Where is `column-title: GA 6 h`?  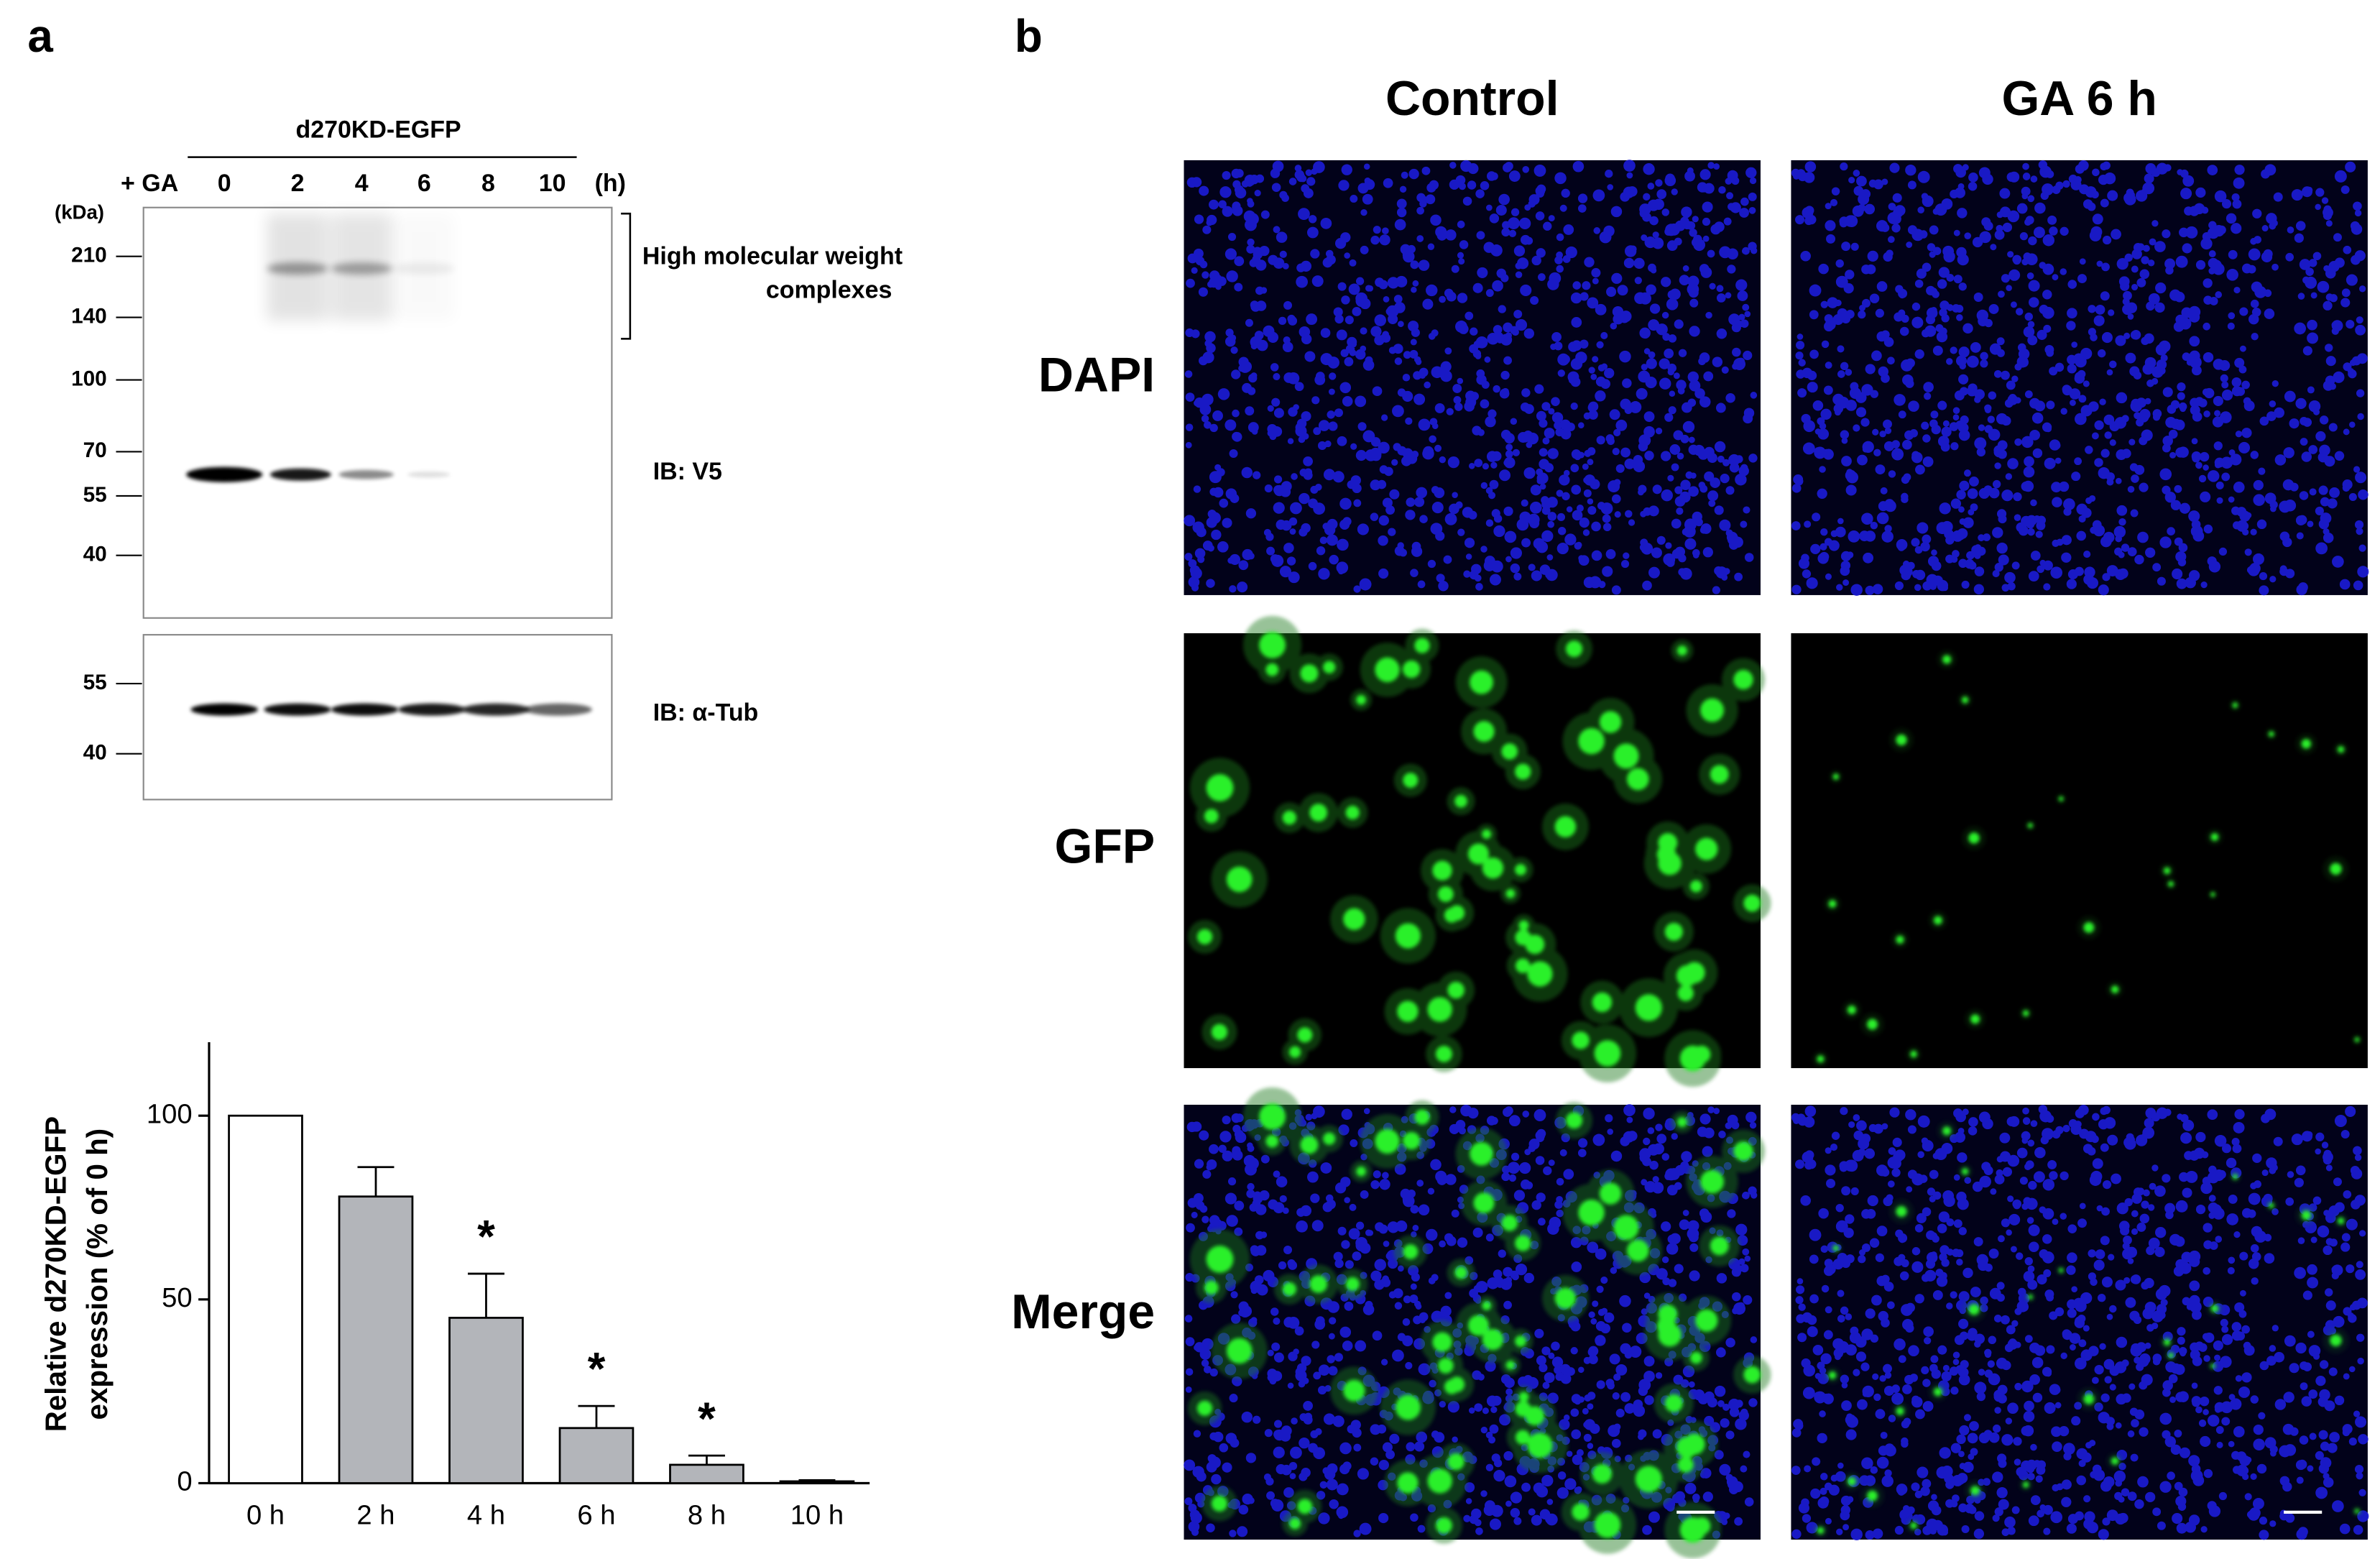 column-title: GA 6 h is located at coordinates (2079, 99).